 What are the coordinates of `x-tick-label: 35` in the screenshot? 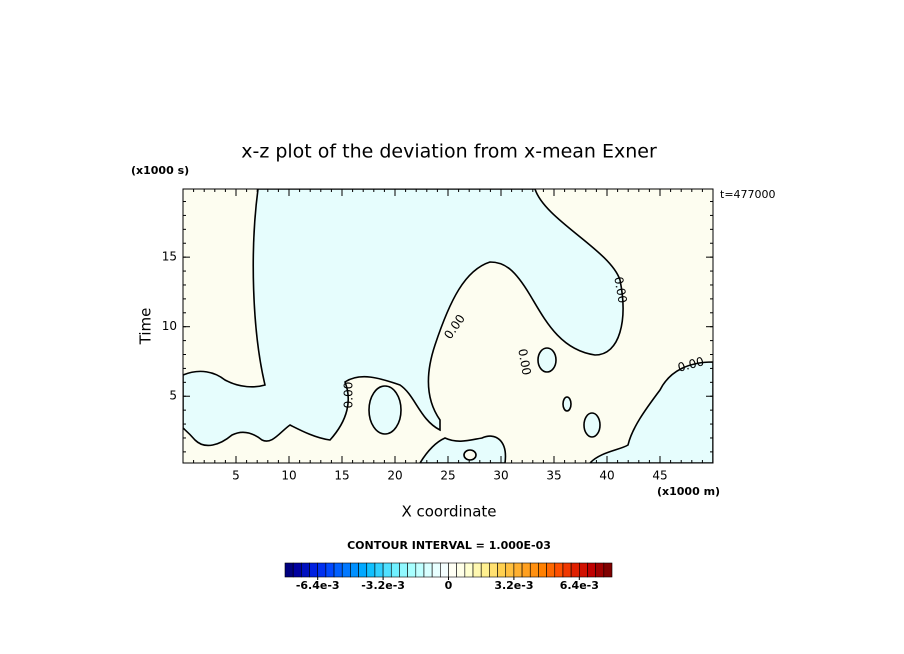 It's located at (553, 476).